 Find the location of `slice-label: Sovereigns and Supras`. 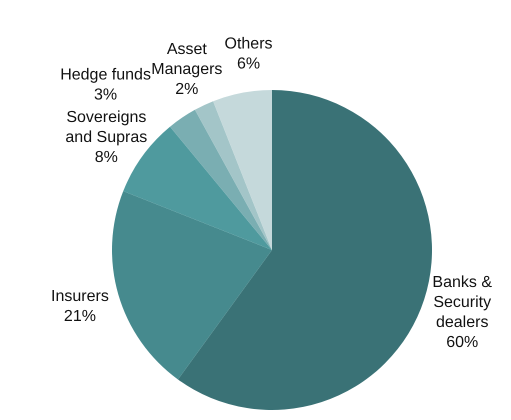

slice-label: Sovereigns and Supras is located at coordinates (106, 127).